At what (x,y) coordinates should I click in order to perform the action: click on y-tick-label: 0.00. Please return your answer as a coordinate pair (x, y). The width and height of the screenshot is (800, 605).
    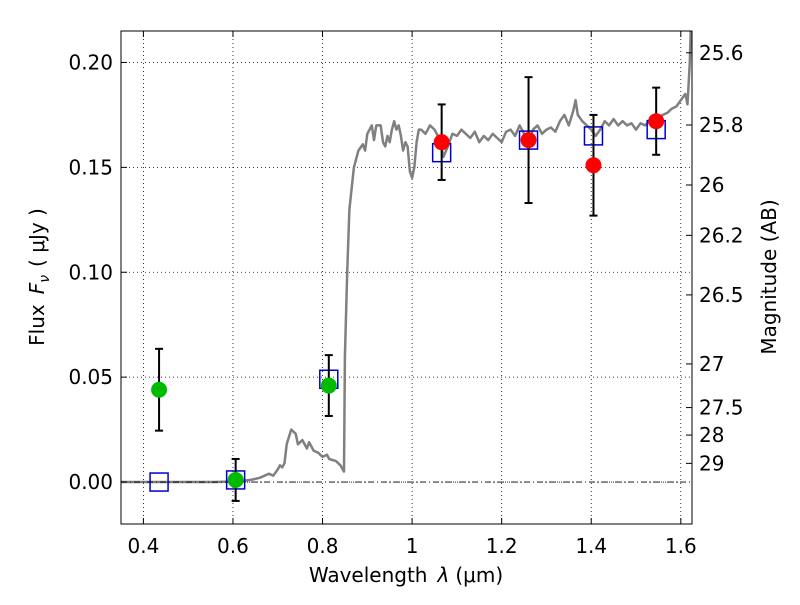
    Looking at the image, I should click on (90, 482).